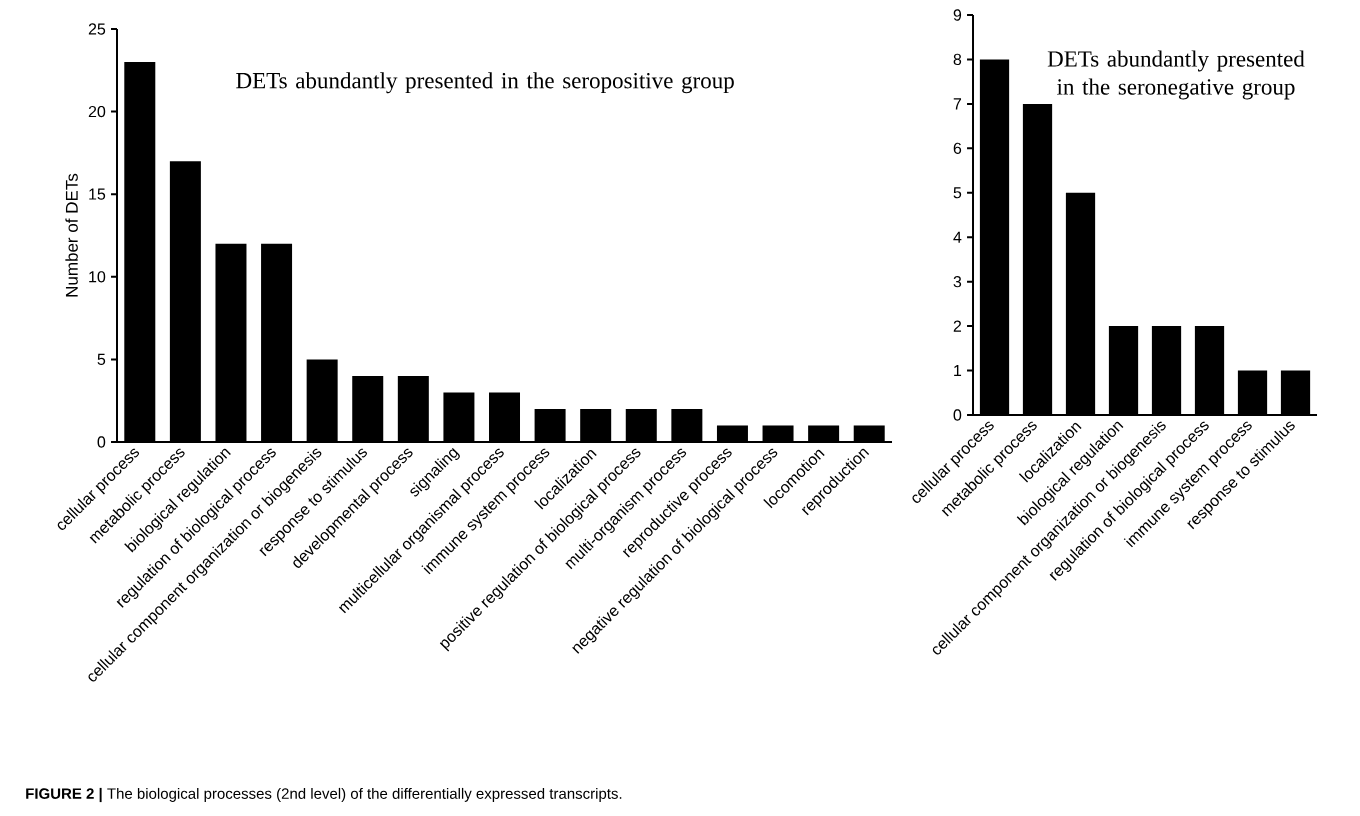  I want to click on y-tick-label: 6, so click(957, 148).